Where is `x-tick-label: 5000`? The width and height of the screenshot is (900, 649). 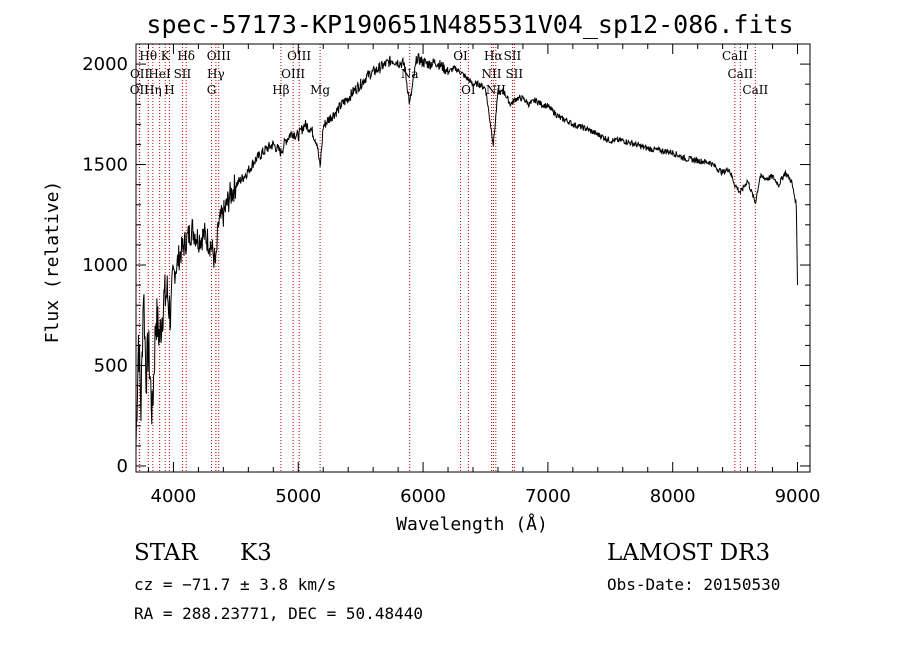 x-tick-label: 5000 is located at coordinates (298, 496).